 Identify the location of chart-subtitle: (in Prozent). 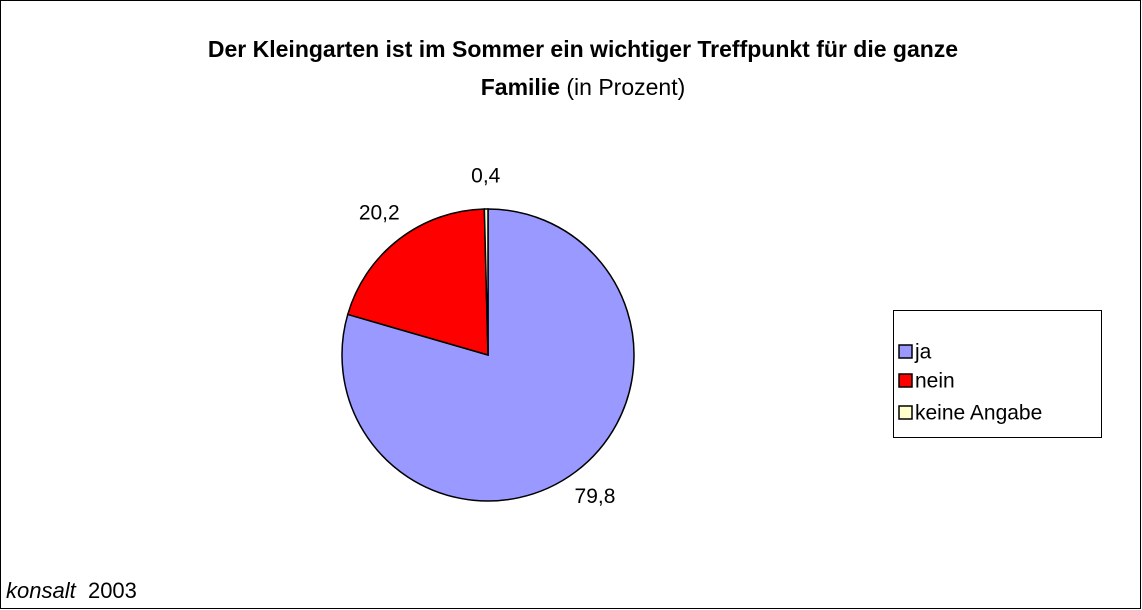
(626, 87).